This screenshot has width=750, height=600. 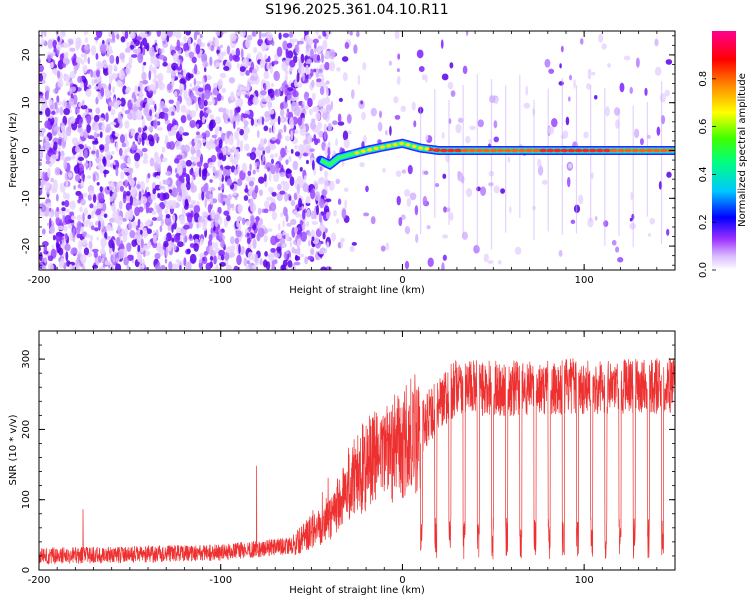 I want to click on y-tick-label: -10, so click(x=26, y=198).